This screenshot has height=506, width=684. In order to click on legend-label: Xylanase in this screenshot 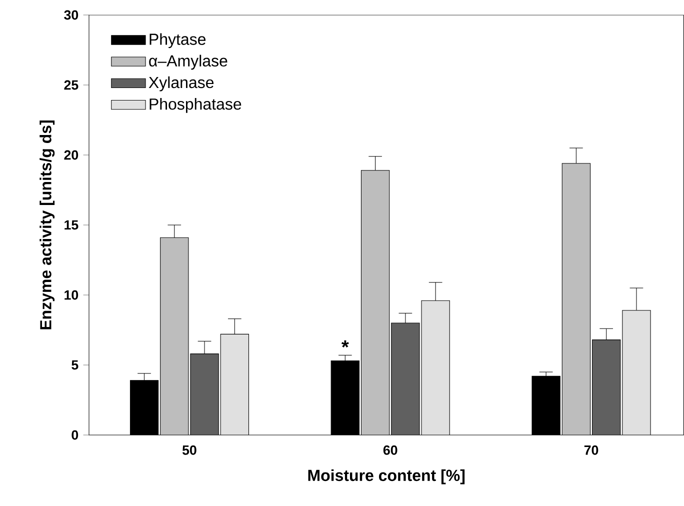, I will do `click(181, 84)`.